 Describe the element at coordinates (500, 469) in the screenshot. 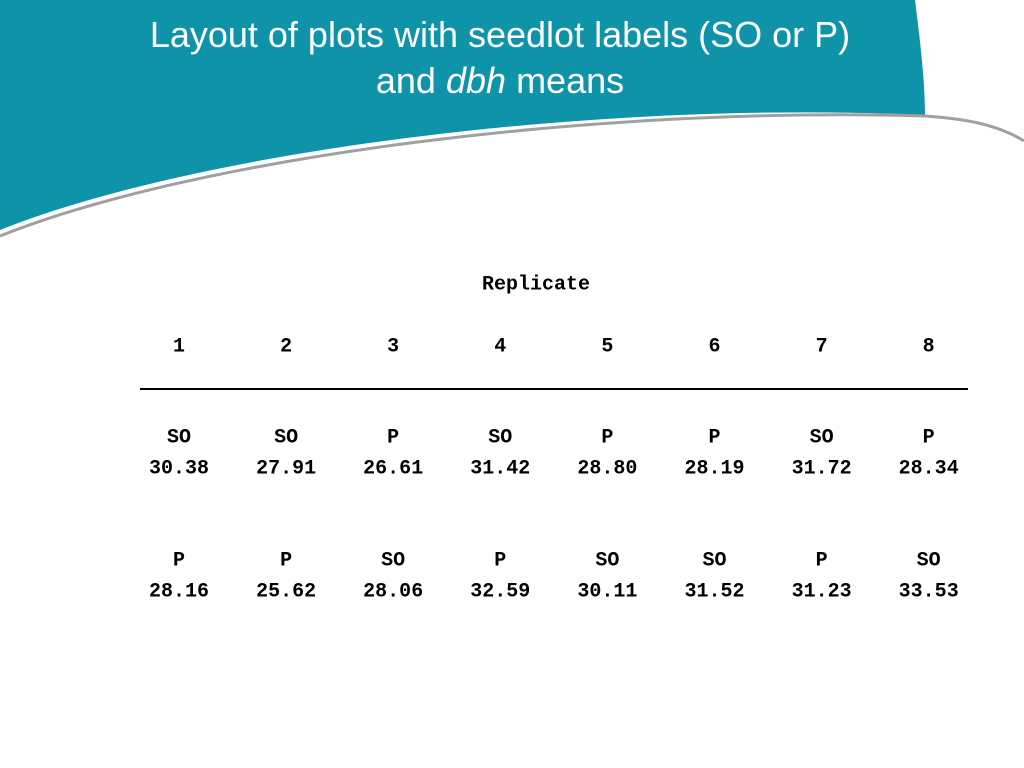

I see `dbh-mean: 31.42` at that location.